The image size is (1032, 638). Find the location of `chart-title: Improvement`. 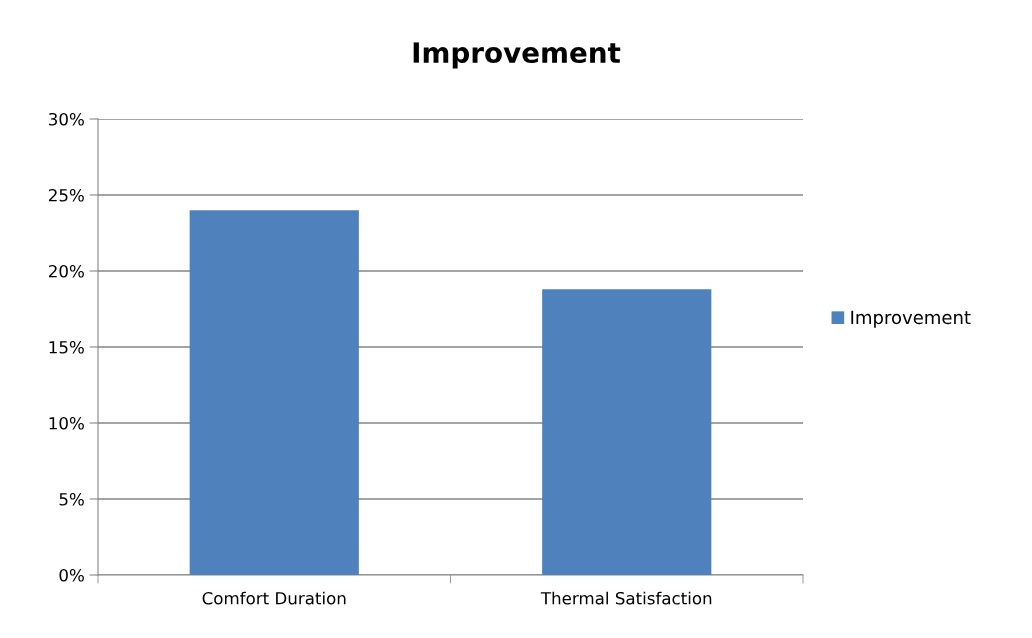

chart-title: Improvement is located at coordinates (517, 55).